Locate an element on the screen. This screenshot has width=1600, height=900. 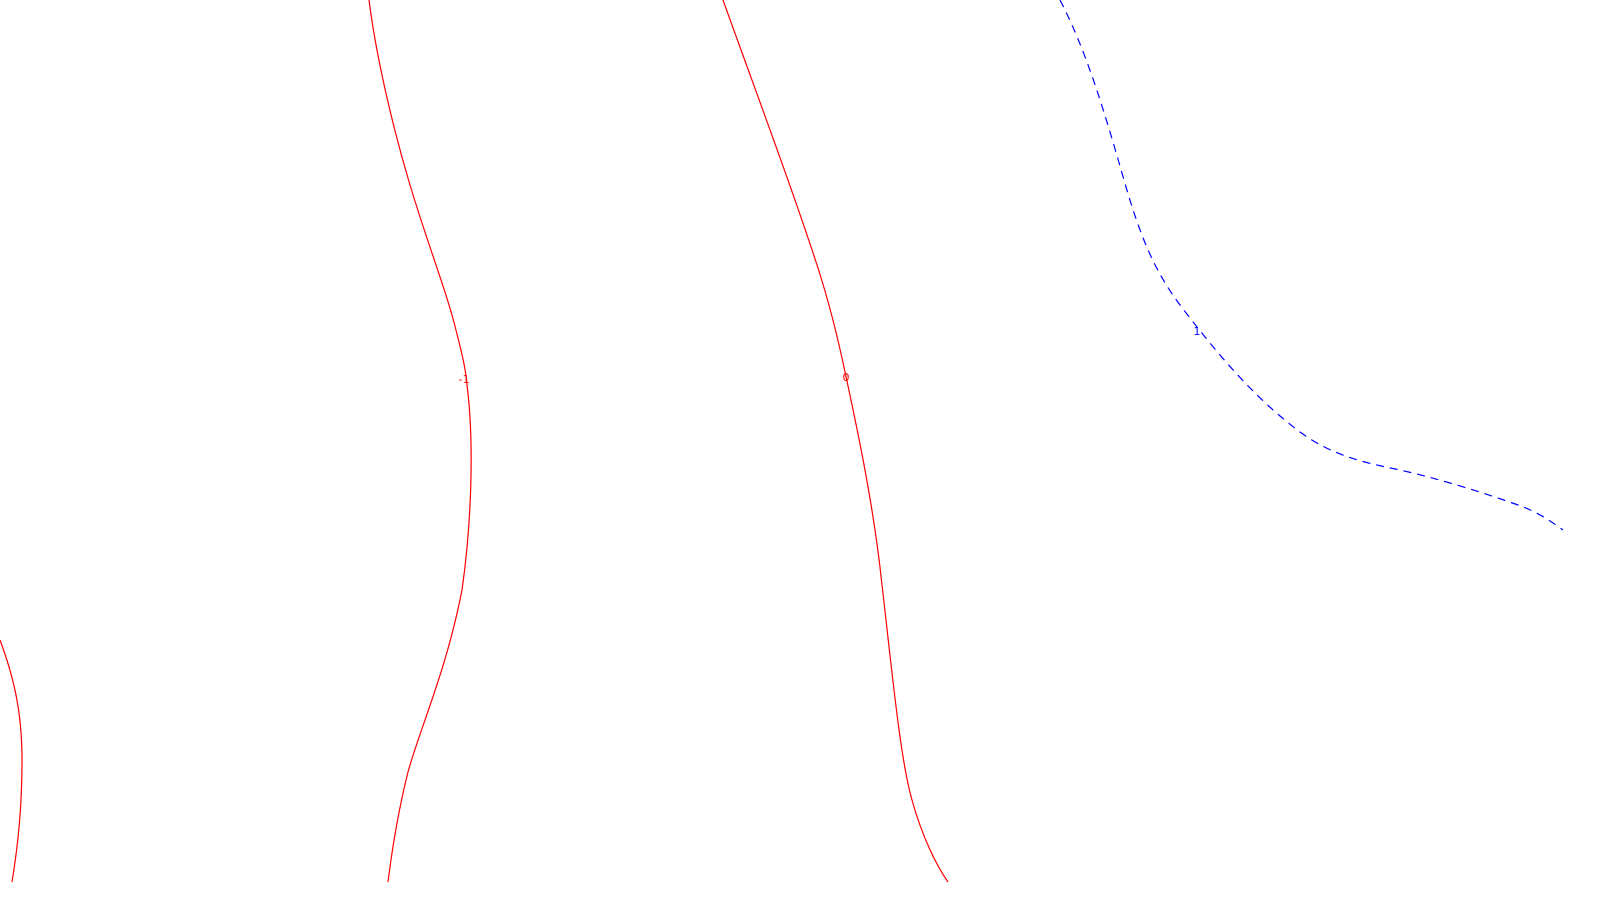
contour-label-one: 1 is located at coordinates (1197, 331).